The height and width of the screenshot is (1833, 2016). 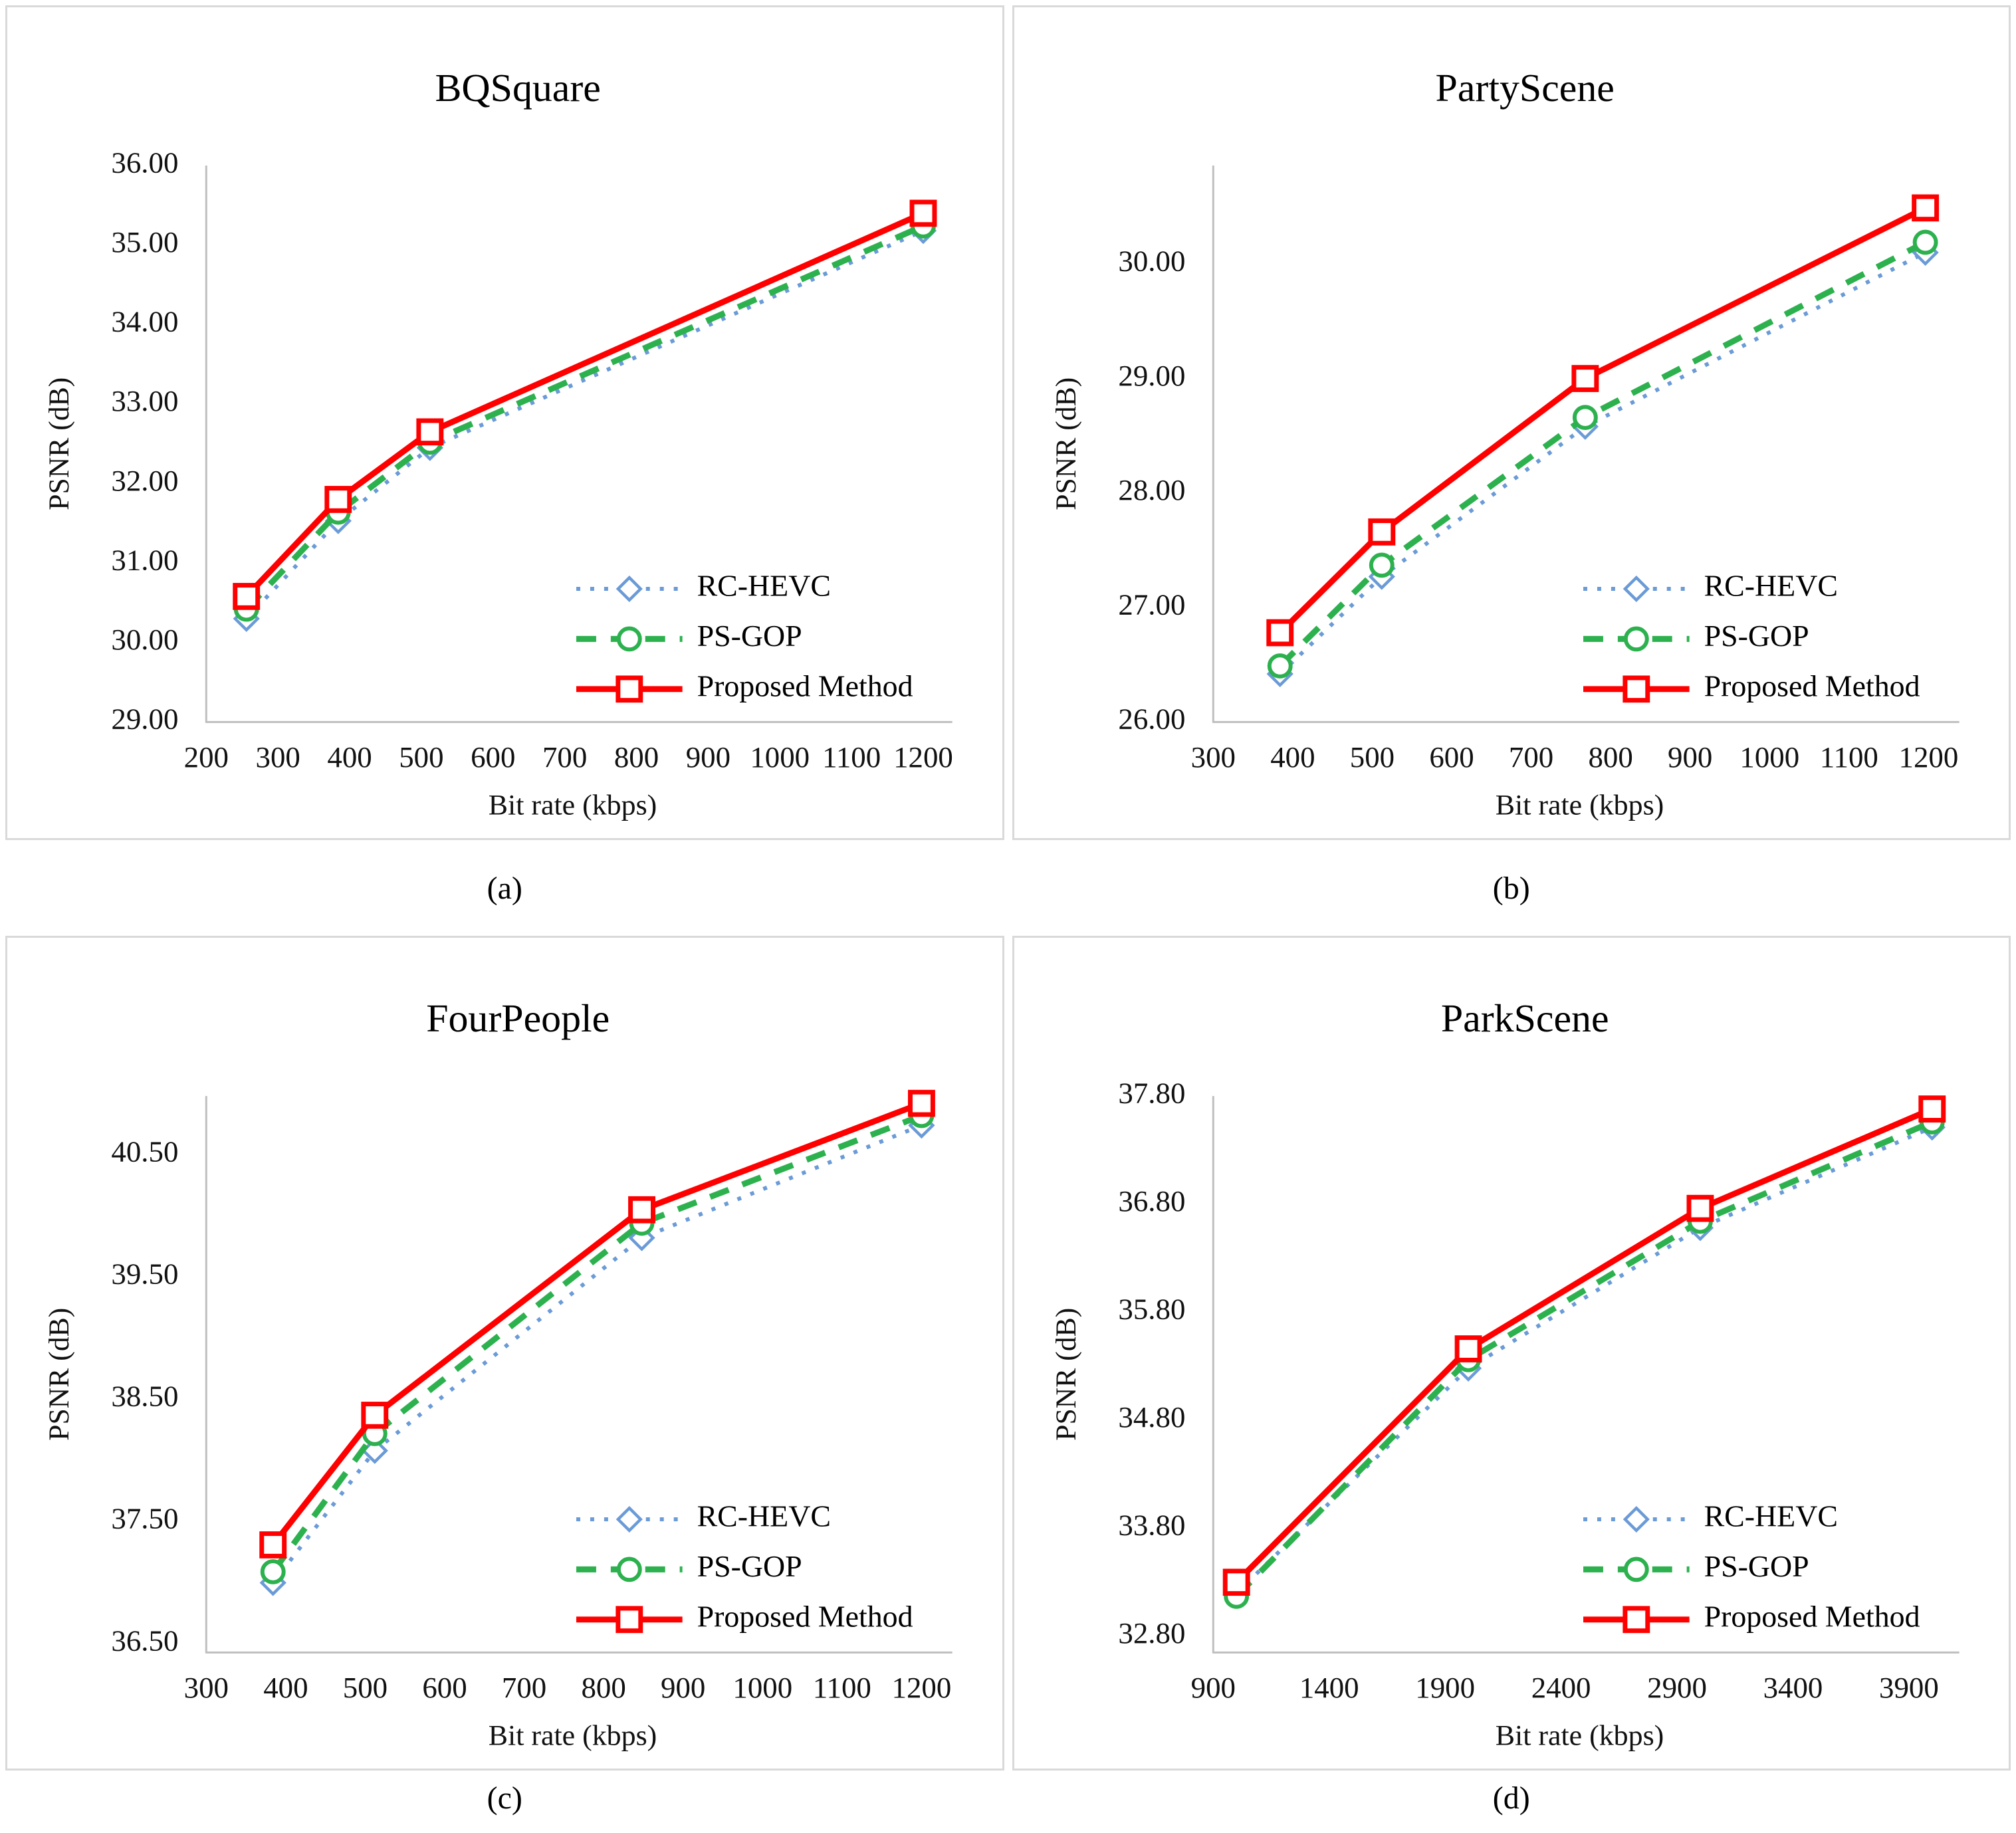 What do you see at coordinates (505, 1798) in the screenshot?
I see `panel-label-c: (c)` at bounding box center [505, 1798].